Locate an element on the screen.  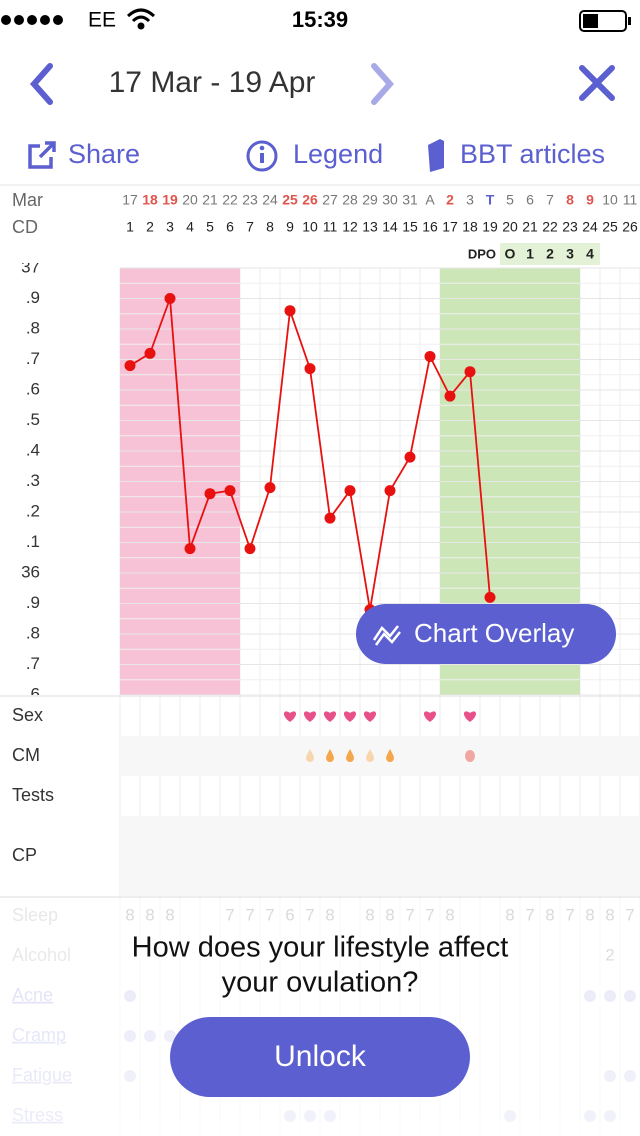
dpo-day: 2 is located at coordinates (550, 254).